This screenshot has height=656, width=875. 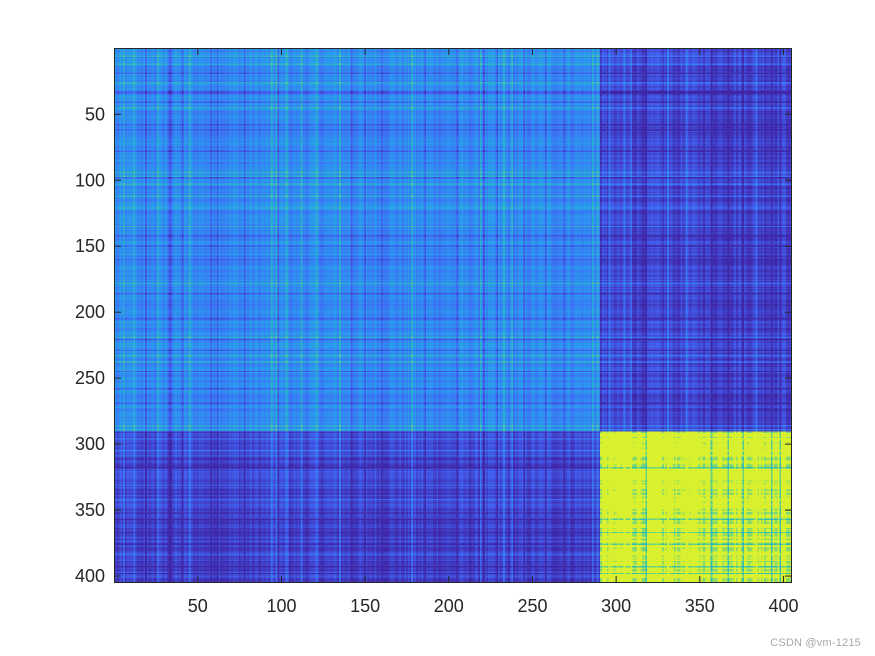 I want to click on y-tick-label: 100, so click(x=90, y=180).